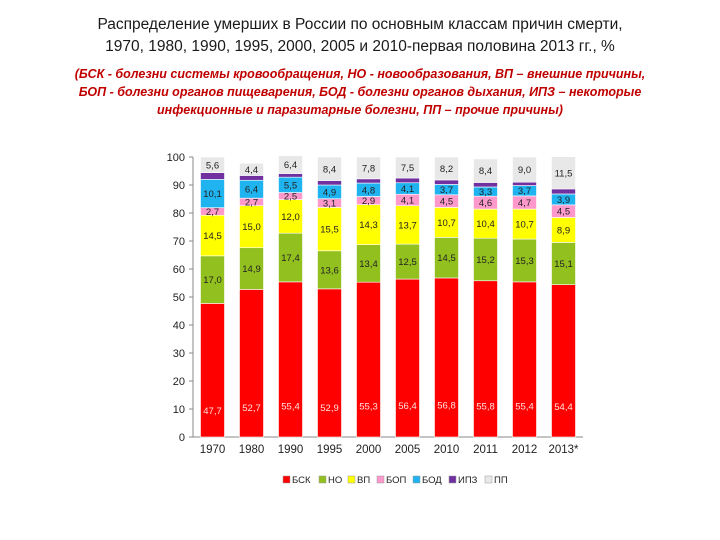 This screenshot has height=540, width=720. What do you see at coordinates (564, 173) in the screenshot?
I see `data-label: 11,5` at bounding box center [564, 173].